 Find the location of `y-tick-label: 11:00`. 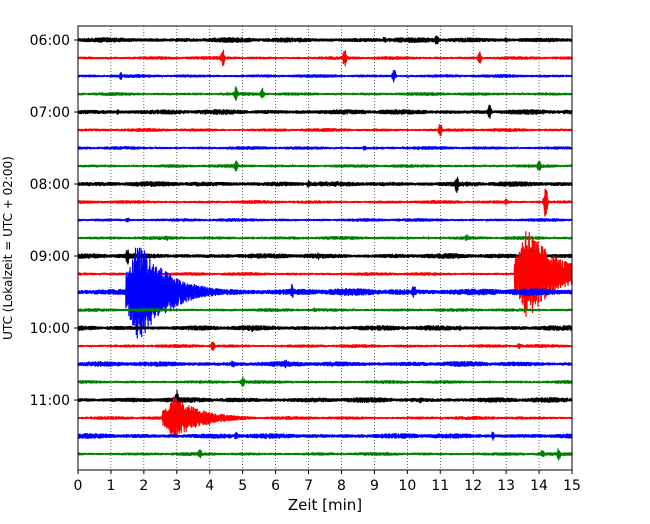

y-tick-label: 11:00 is located at coordinates (50, 401).